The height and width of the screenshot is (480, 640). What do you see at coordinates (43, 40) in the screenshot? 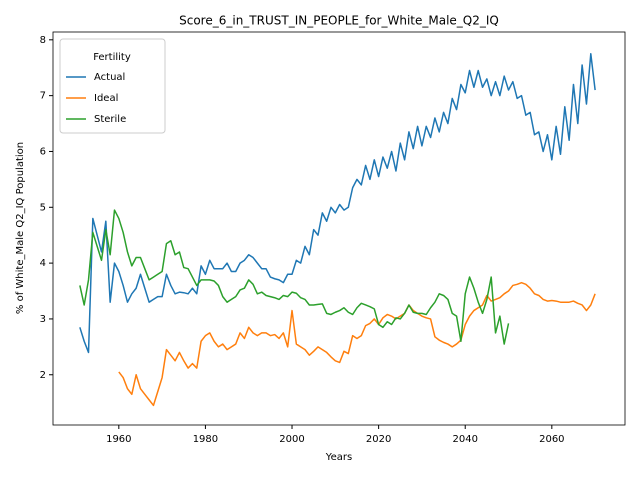
I see `y-tick-label: 8` at bounding box center [43, 40].